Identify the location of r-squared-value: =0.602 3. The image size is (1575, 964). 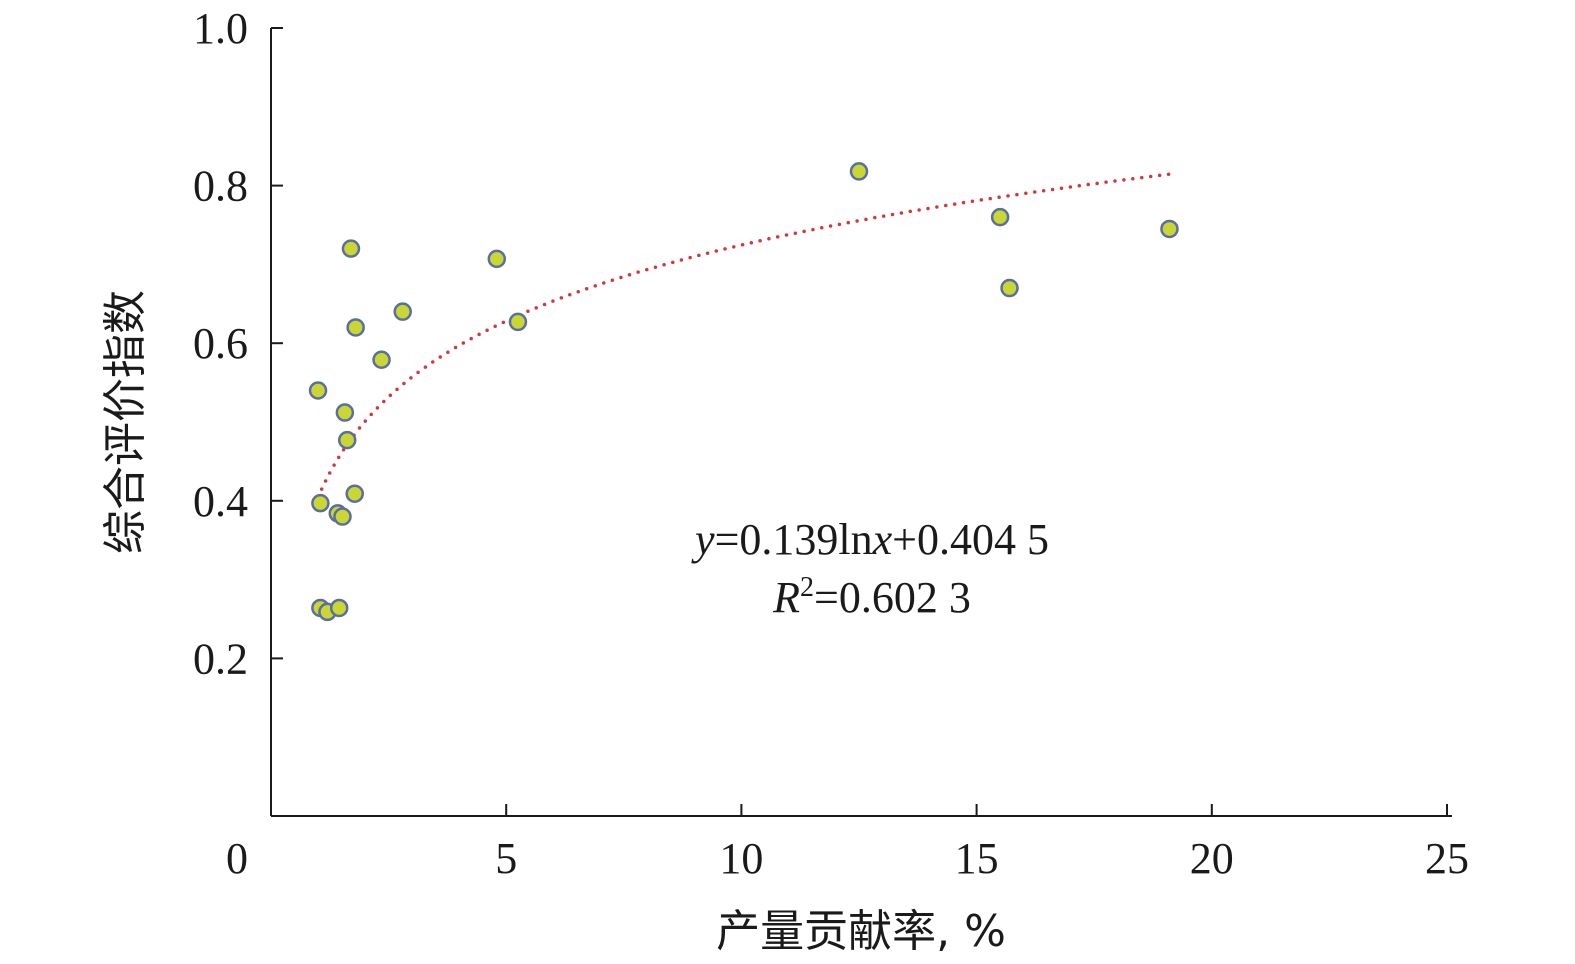
(892, 597).